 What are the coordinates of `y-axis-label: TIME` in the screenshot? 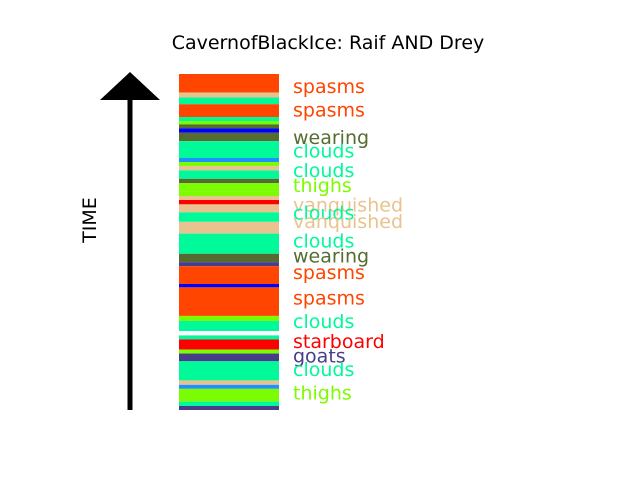 It's located at (90, 220).